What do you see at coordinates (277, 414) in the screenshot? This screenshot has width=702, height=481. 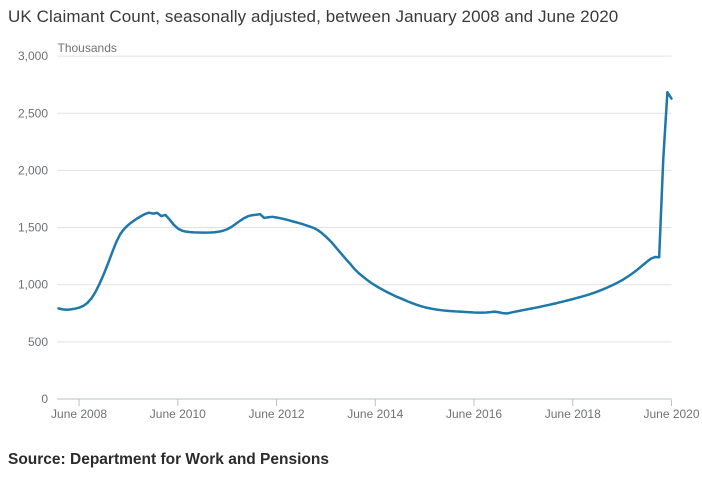 I see `x-tick-label: June 2012` at bounding box center [277, 414].